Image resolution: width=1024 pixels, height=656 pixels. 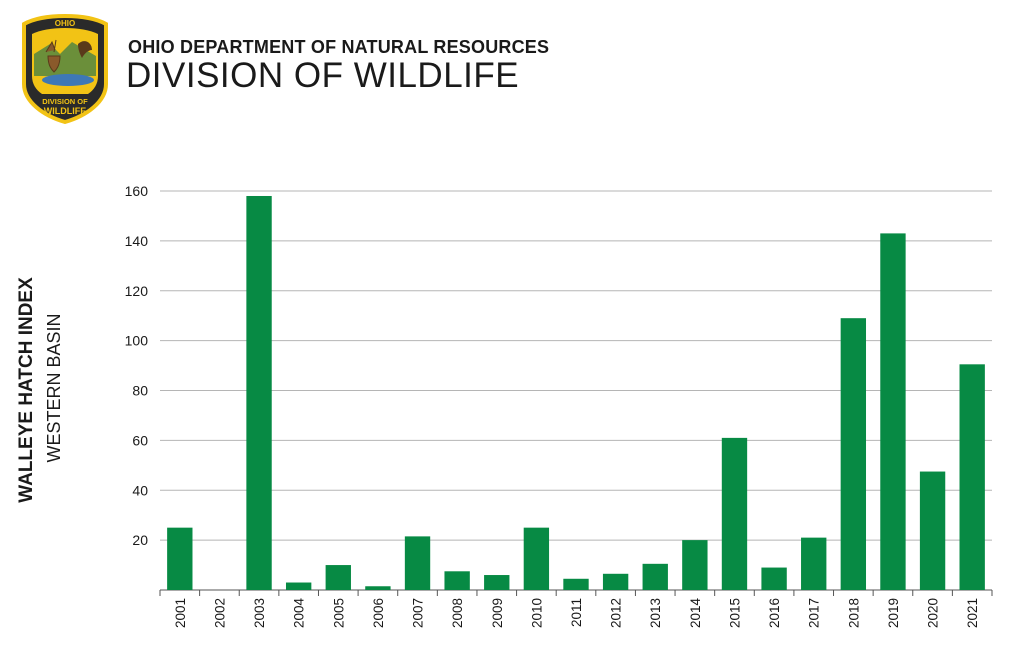 What do you see at coordinates (219, 613) in the screenshot?
I see `x-tick-label: 2002` at bounding box center [219, 613].